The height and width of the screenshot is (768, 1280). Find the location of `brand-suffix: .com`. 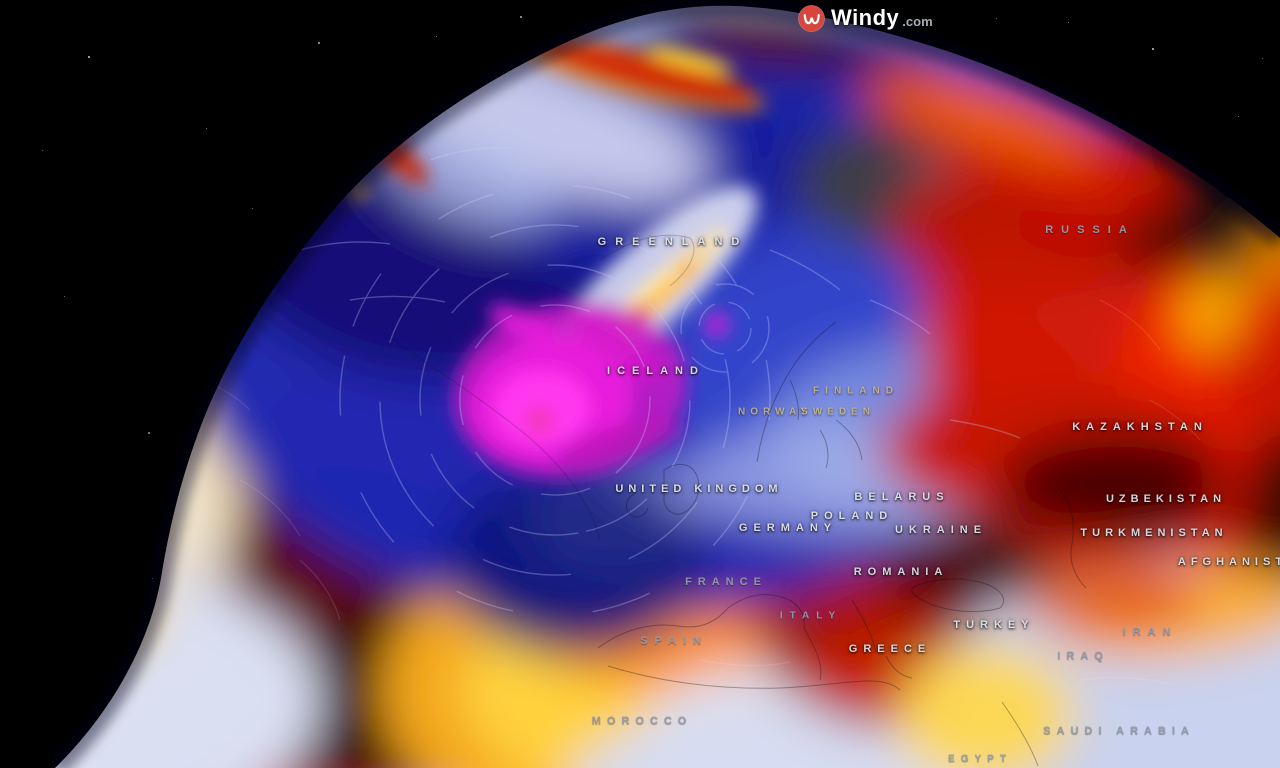

brand-suffix: .com is located at coordinates (917, 21).